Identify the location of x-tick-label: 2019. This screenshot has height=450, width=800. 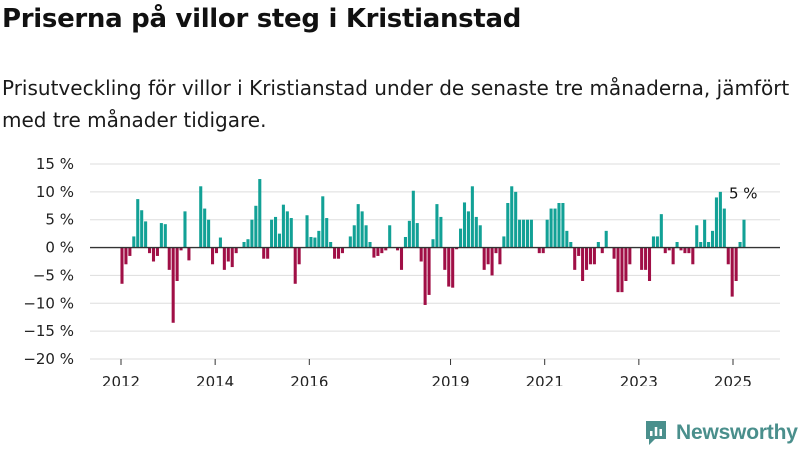
(450, 379).